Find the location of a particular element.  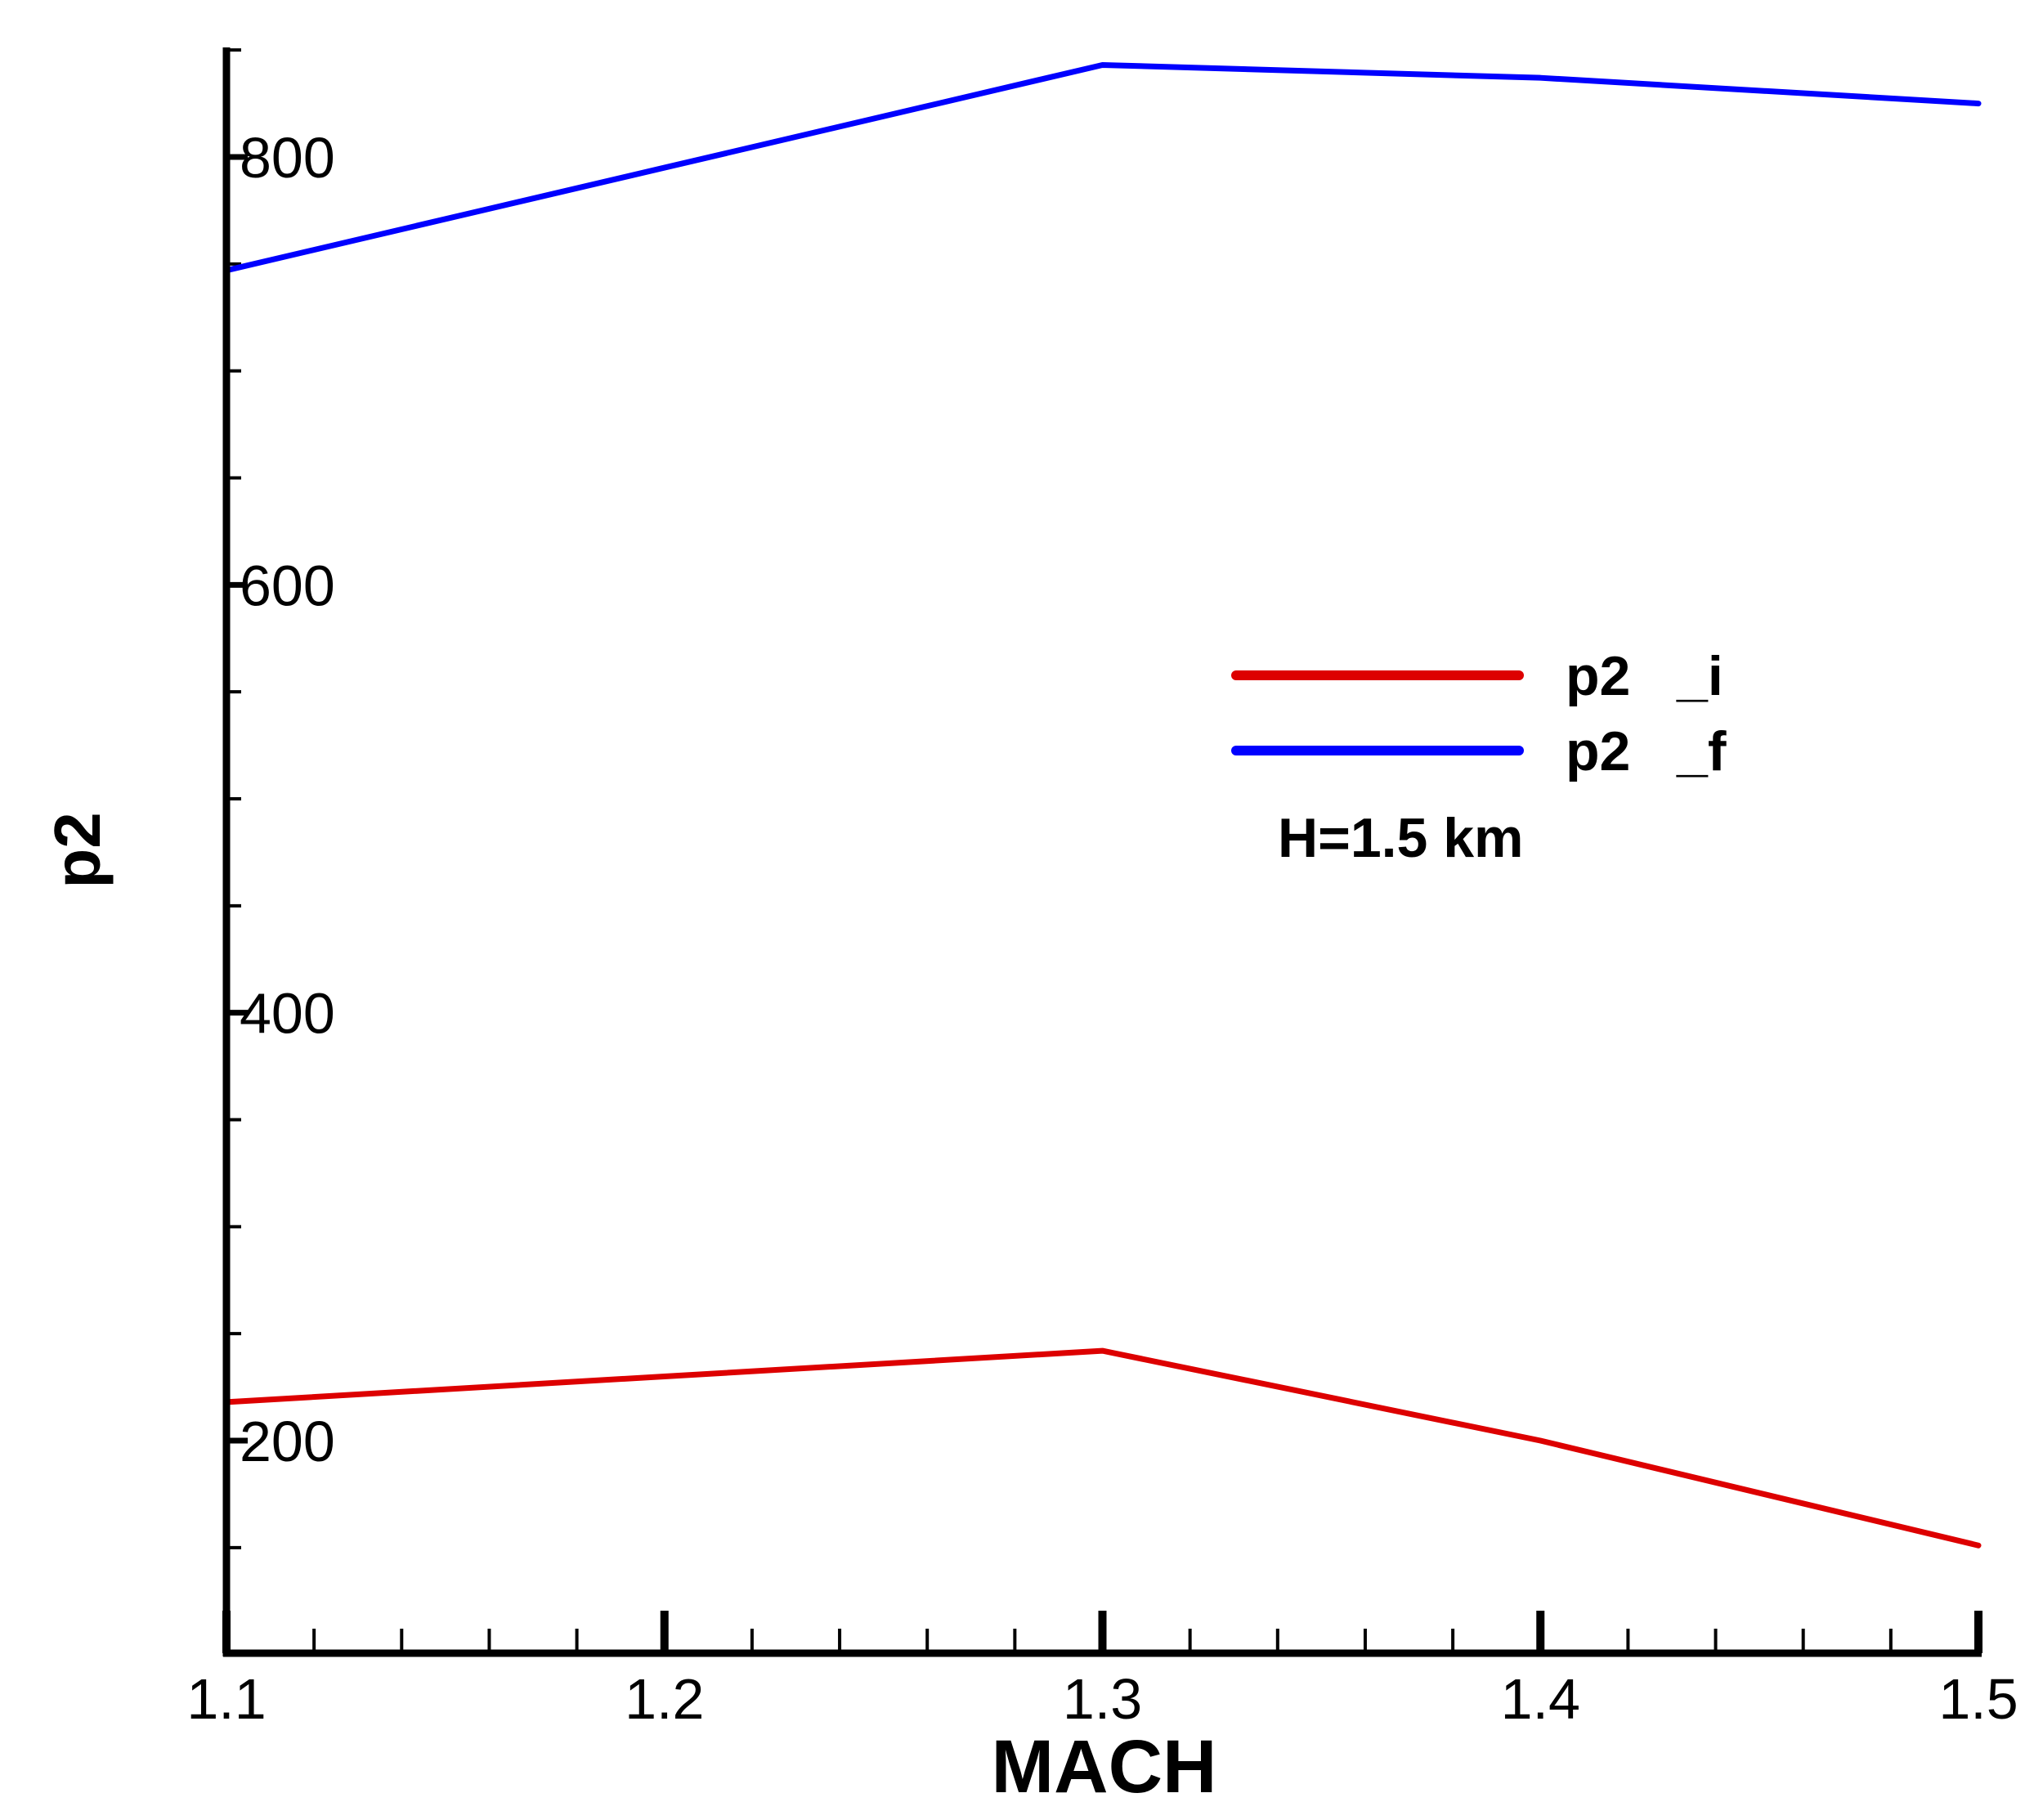

y-tick-label: 800 is located at coordinates (287, 158).